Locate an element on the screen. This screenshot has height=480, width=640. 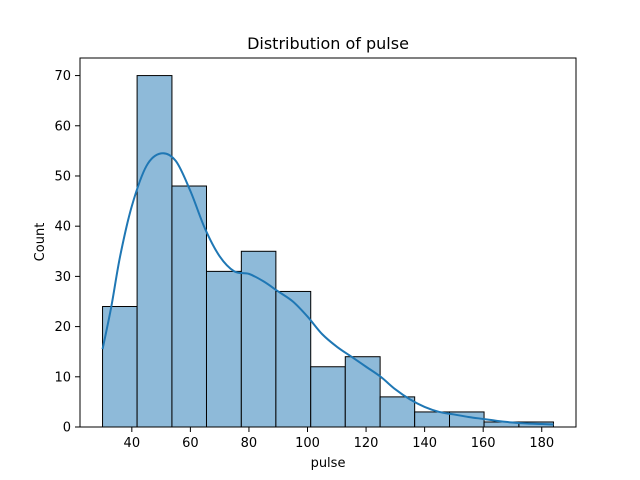
y-axis-label: Count is located at coordinates (40, 242).